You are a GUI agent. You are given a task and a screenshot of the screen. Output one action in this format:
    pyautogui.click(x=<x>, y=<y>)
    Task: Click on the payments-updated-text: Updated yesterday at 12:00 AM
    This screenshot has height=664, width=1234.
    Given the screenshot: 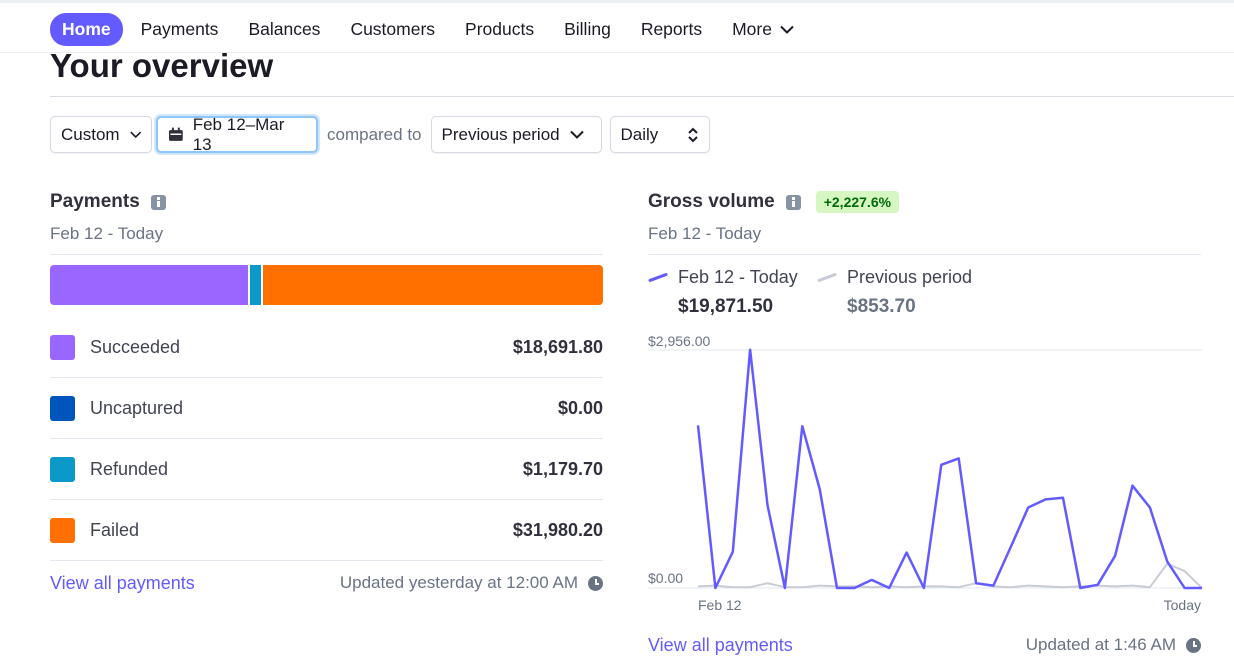 What is the action you would take?
    pyautogui.click(x=458, y=582)
    